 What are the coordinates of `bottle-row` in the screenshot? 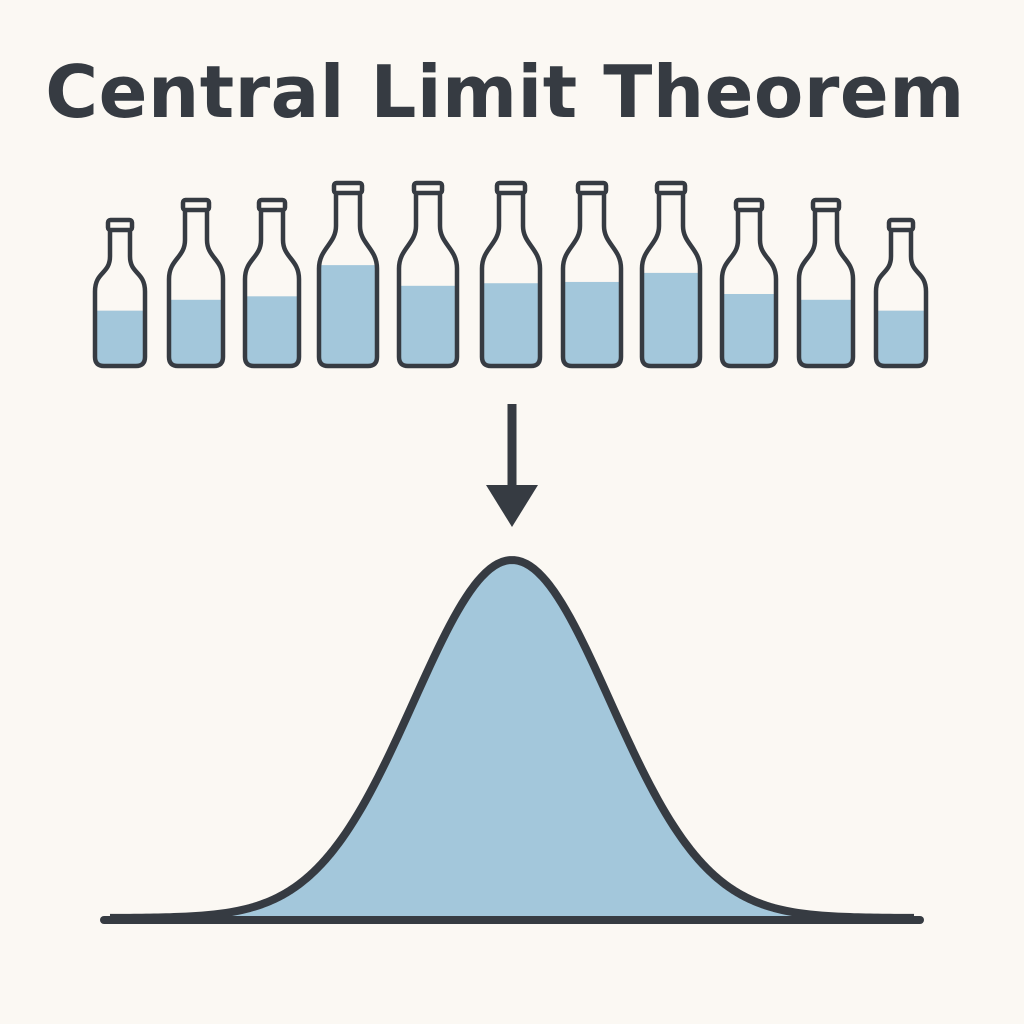 It's located at (510, 276).